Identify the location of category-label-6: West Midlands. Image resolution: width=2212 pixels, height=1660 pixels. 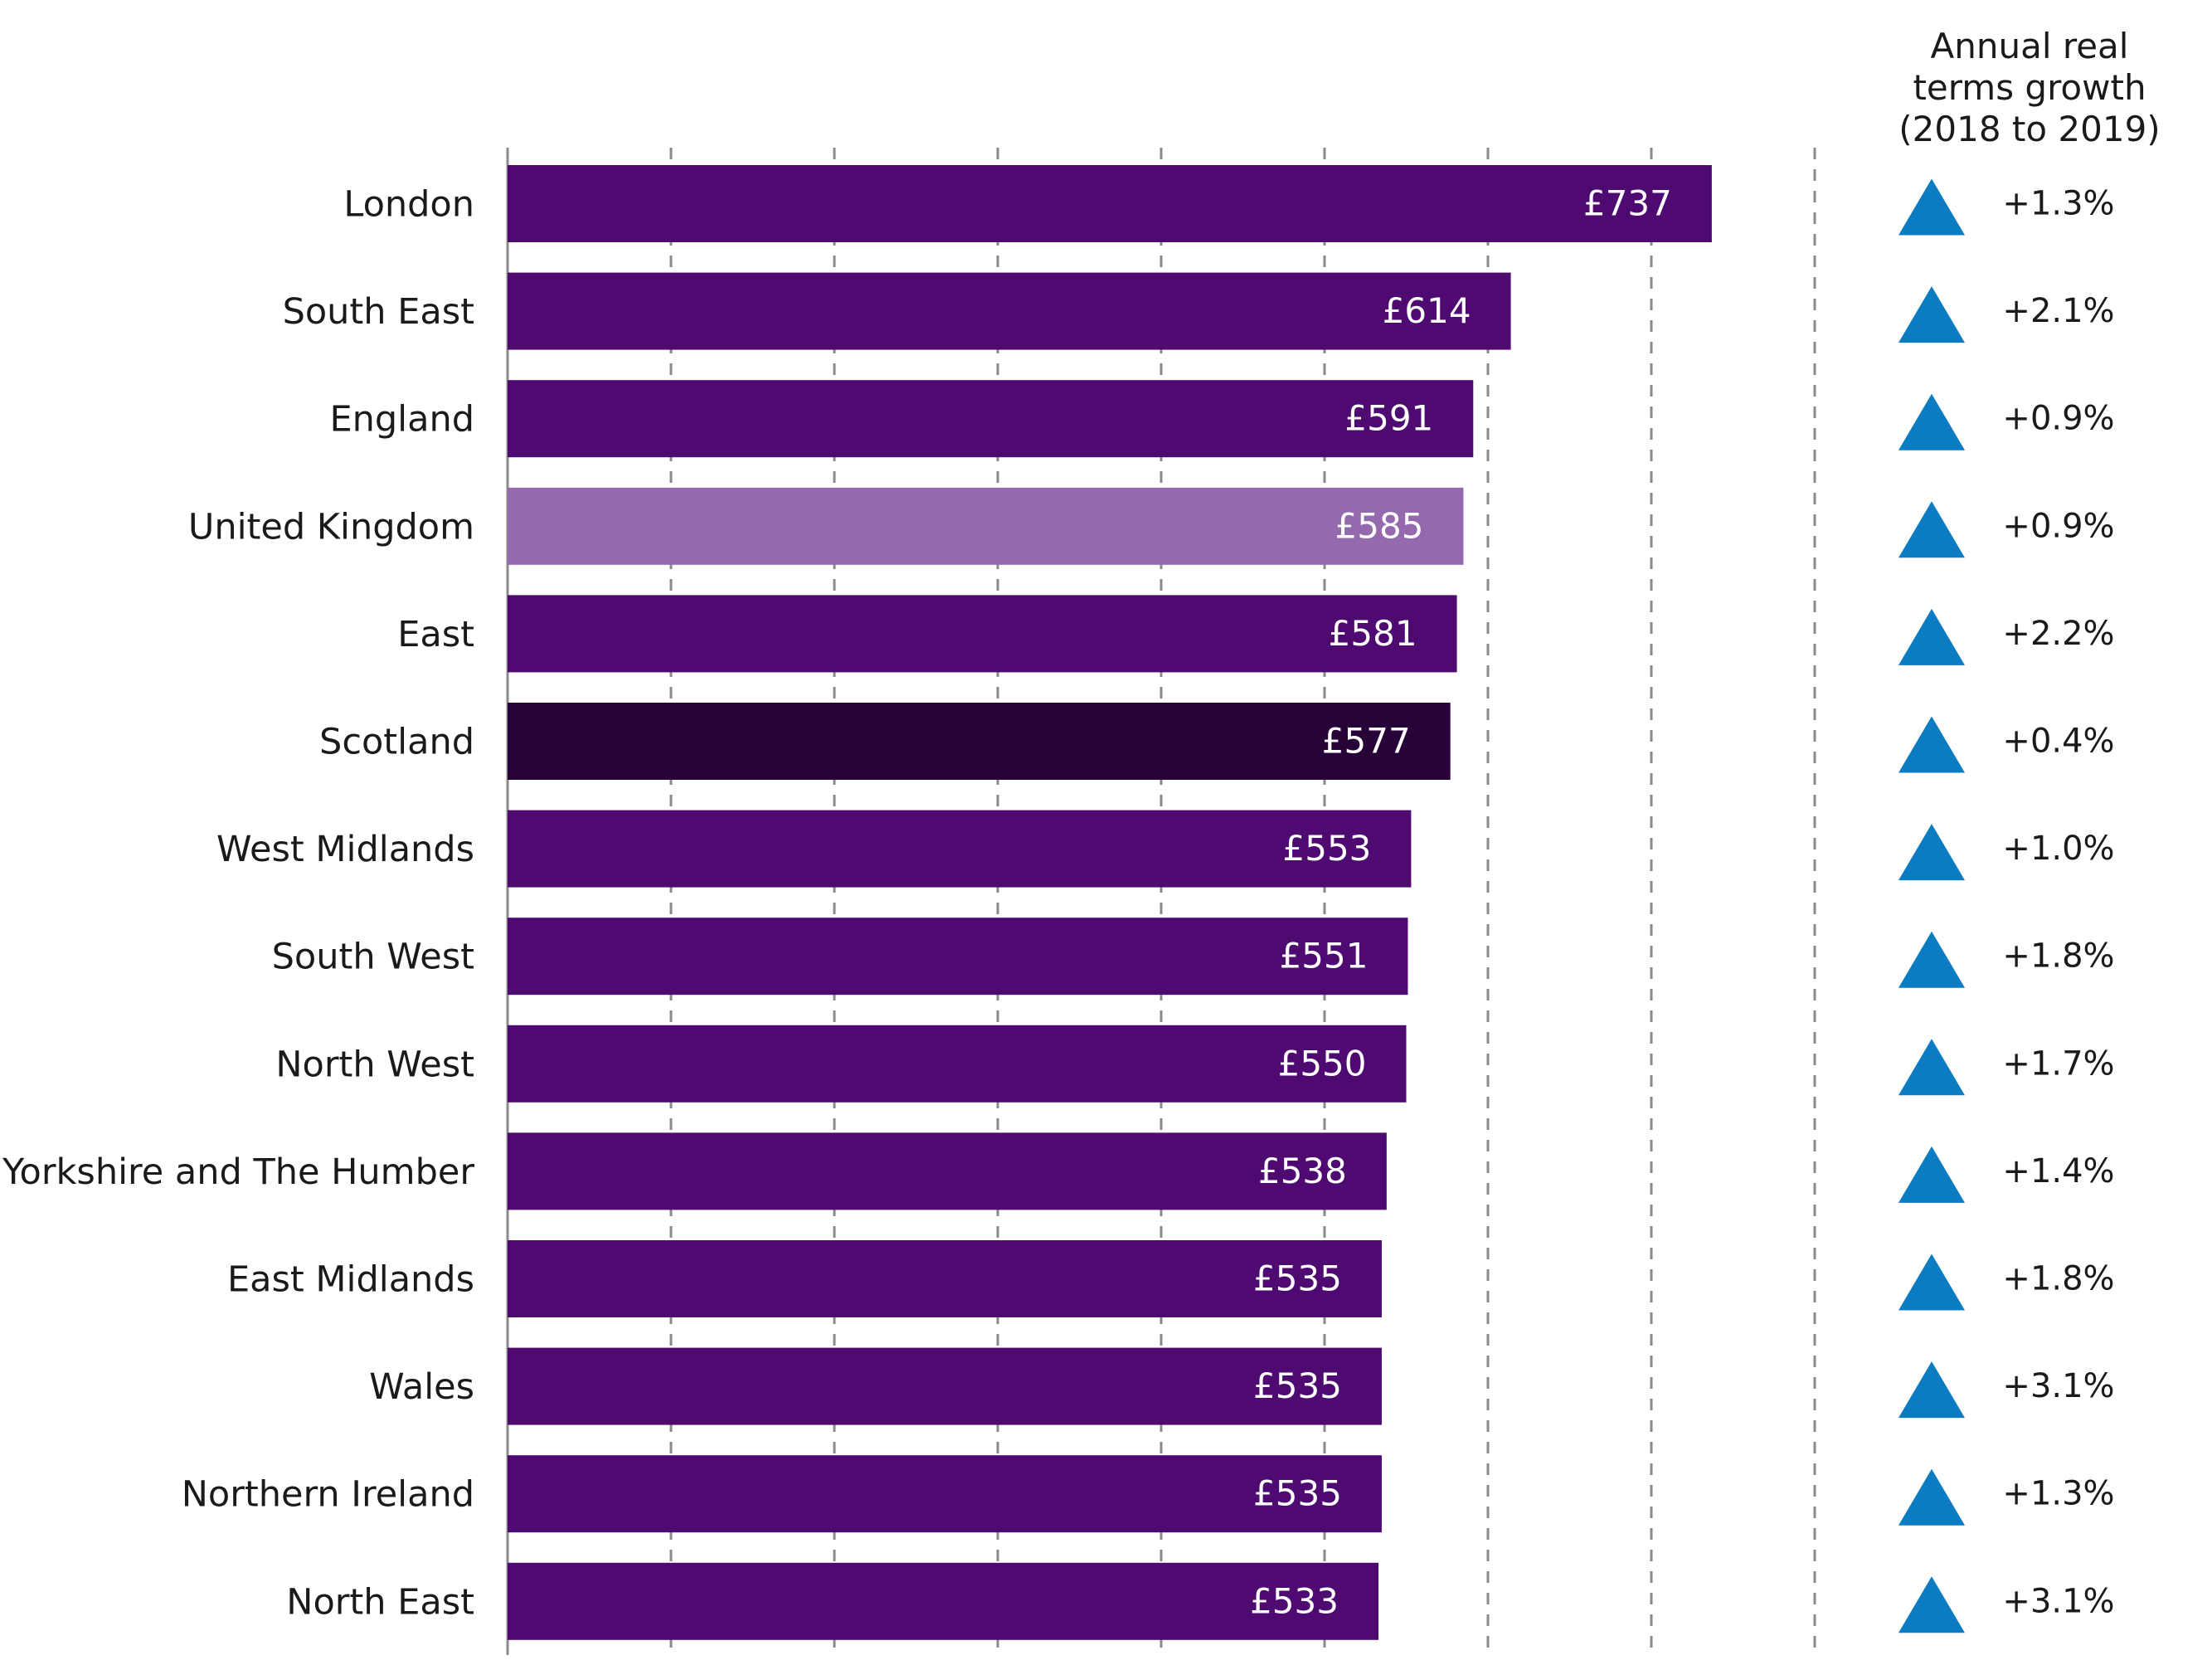
(345, 850).